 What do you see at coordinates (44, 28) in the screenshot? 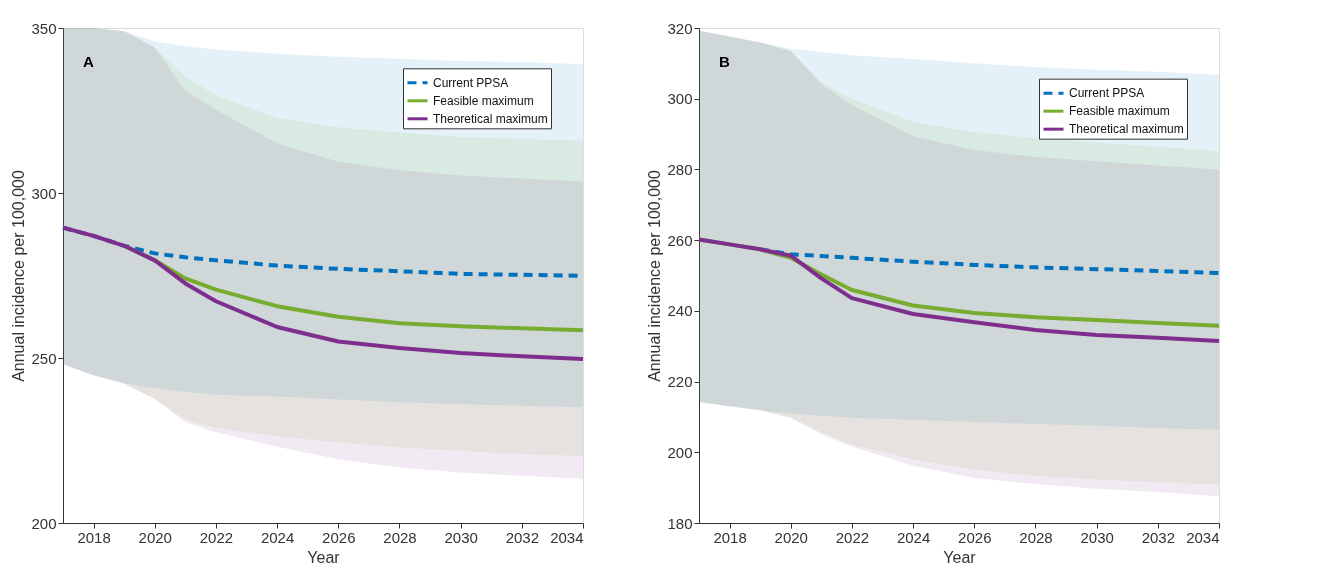
I see `y-tick-label: 350` at bounding box center [44, 28].